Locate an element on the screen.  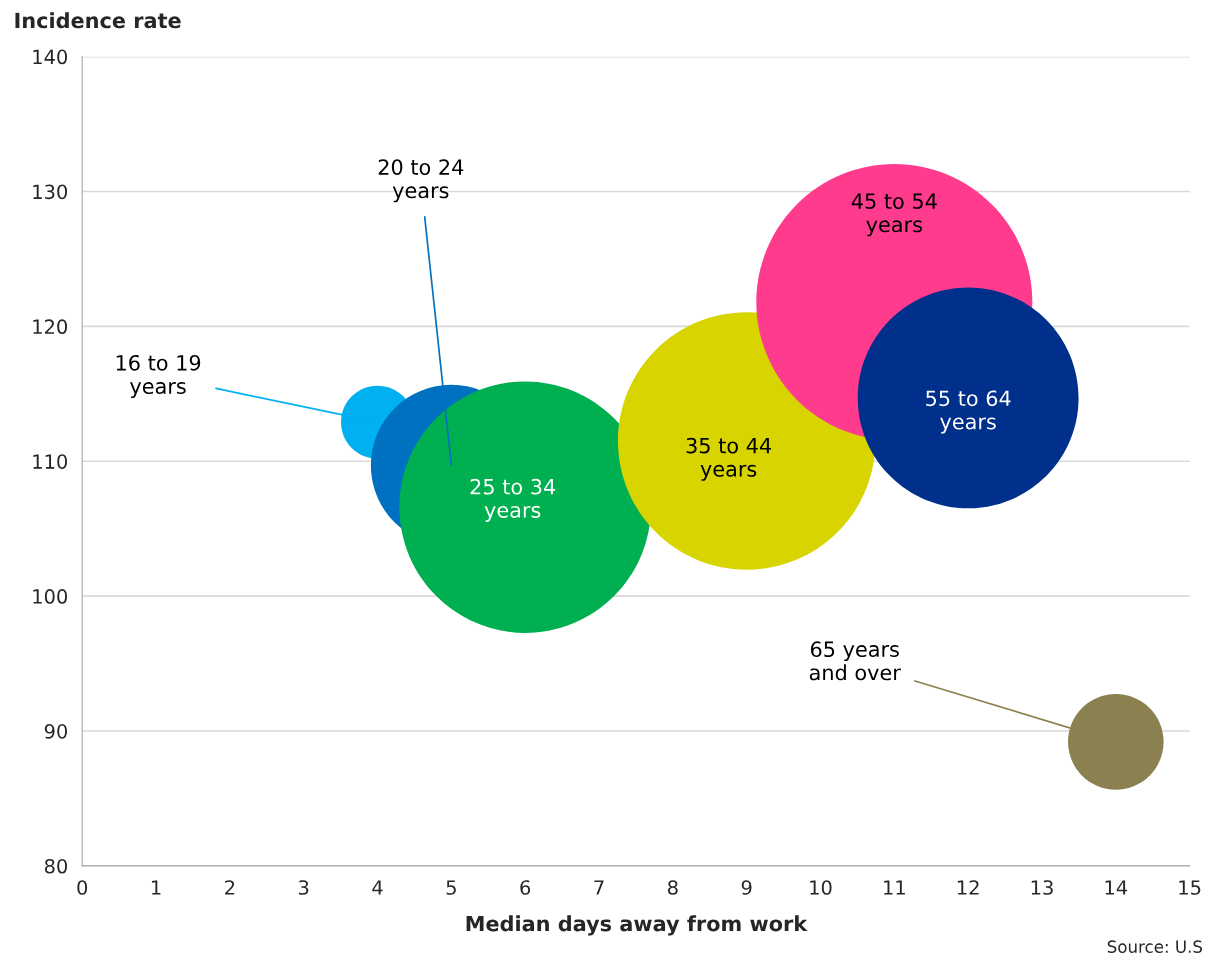
x-tick-label: 6 is located at coordinates (525, 887).